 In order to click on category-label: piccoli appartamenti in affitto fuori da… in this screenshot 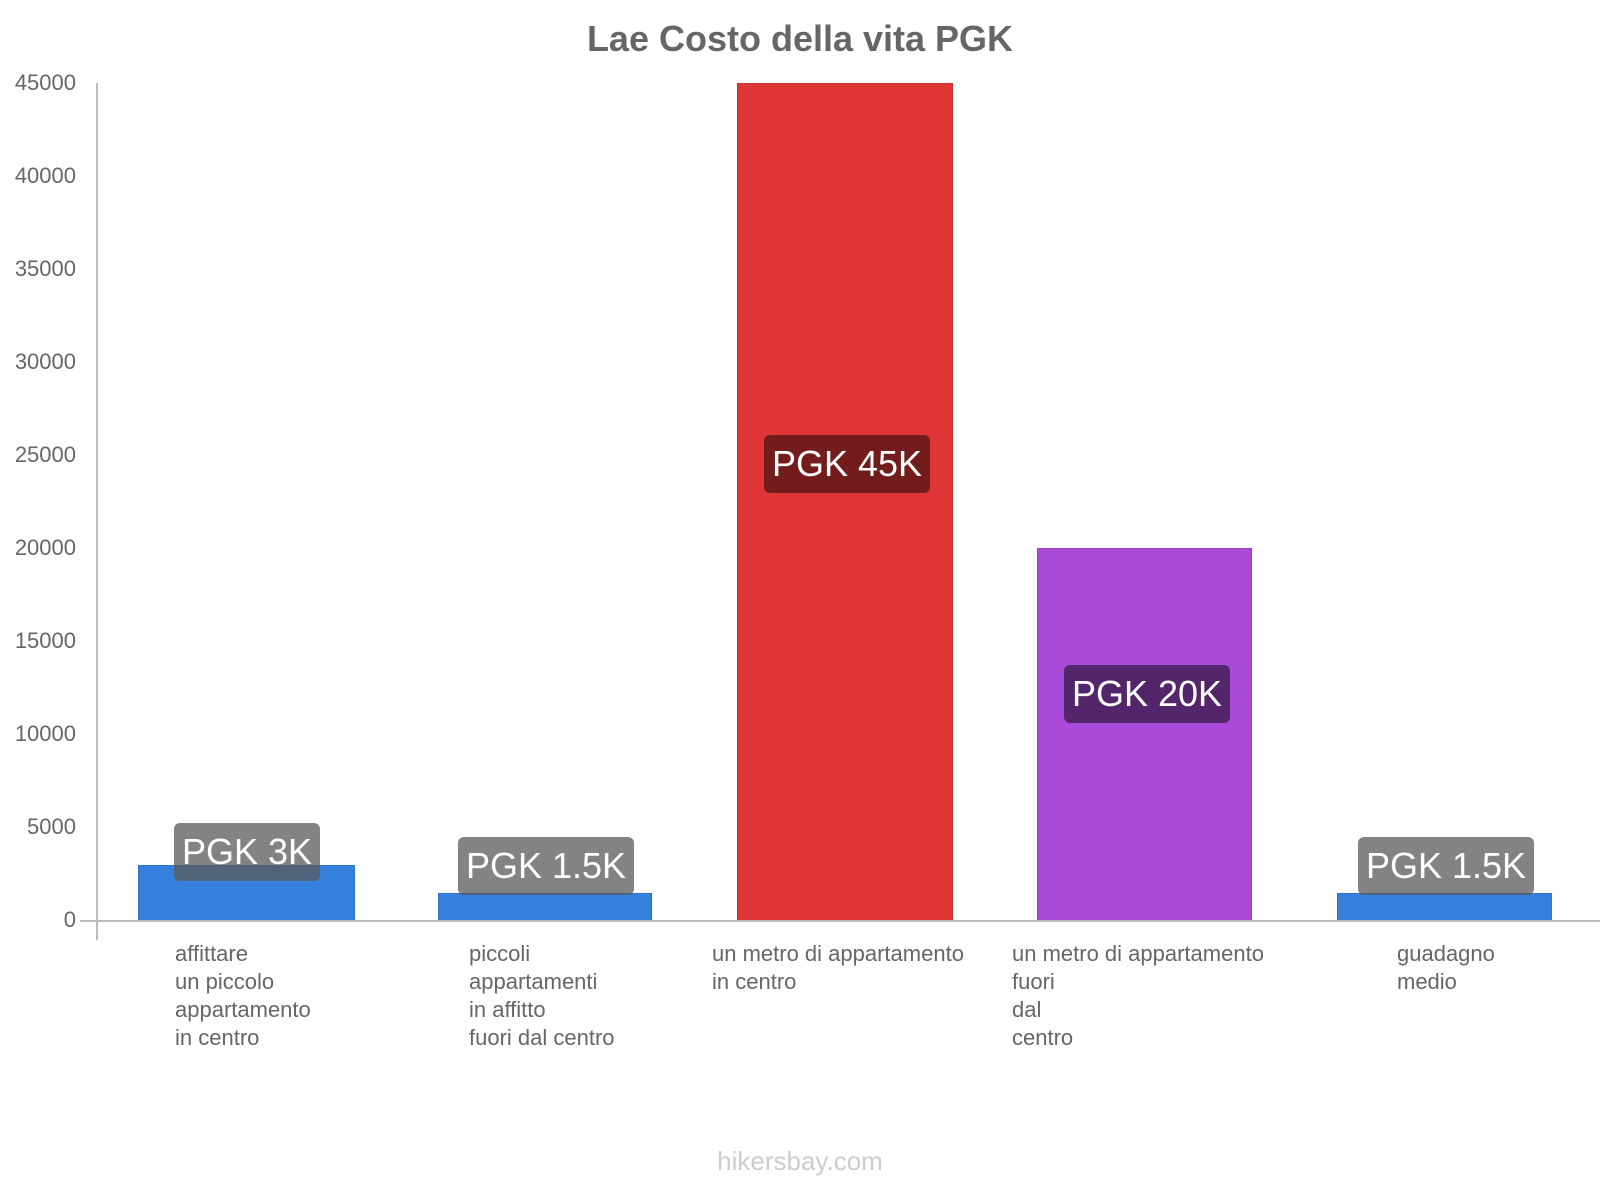, I will do `click(542, 995)`.